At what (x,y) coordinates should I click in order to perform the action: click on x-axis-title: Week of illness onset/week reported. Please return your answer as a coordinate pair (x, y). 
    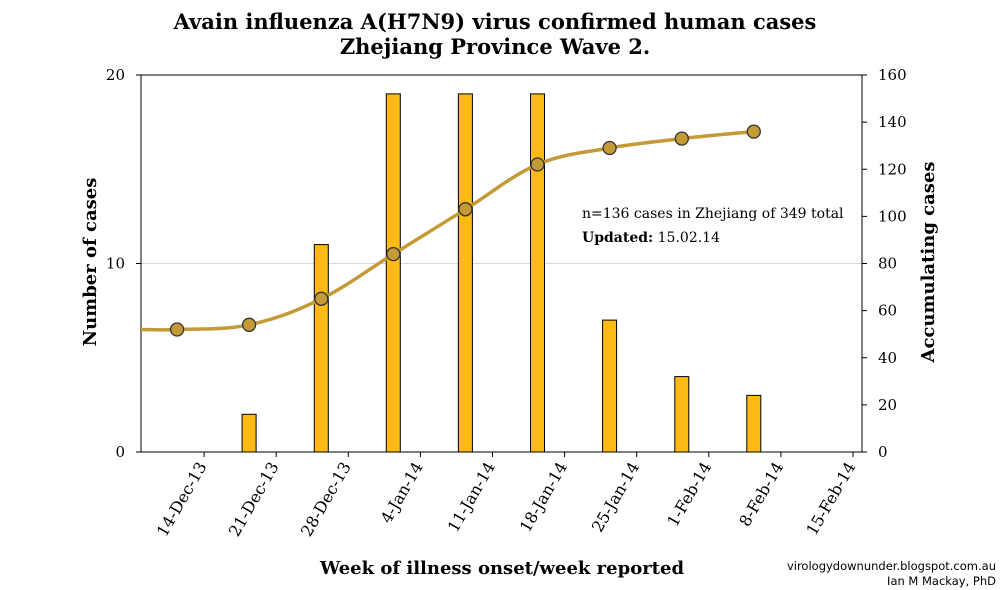
    Looking at the image, I should click on (501, 568).